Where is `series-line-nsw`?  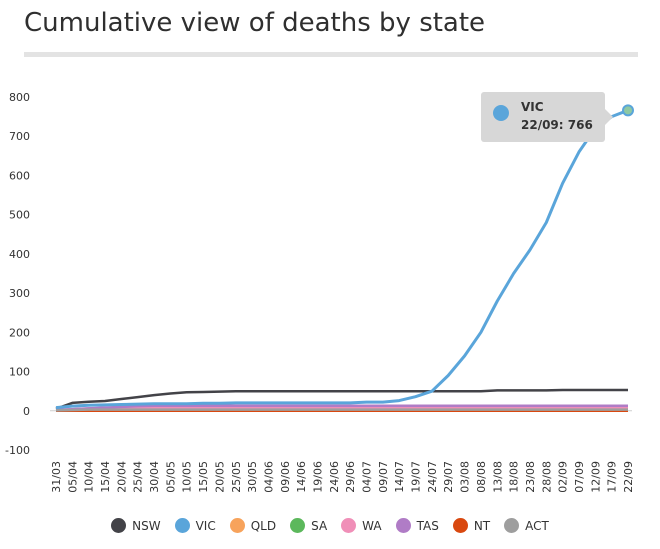 series-line-nsw is located at coordinates (341, 399).